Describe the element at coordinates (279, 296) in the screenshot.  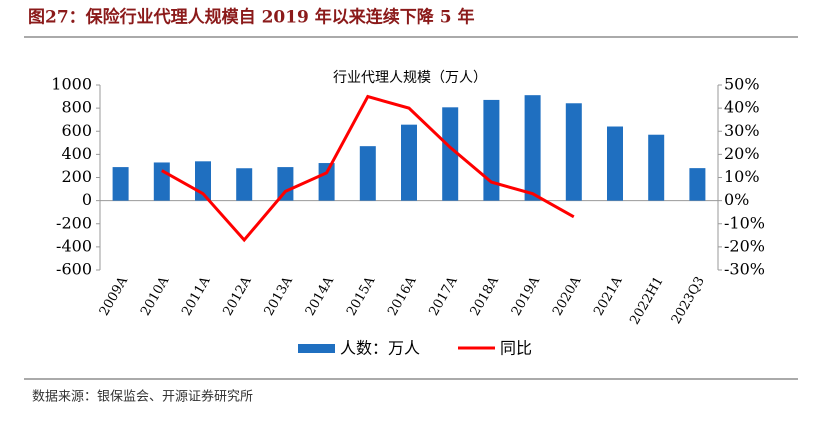
I see `x-tick-label: 2013A` at that location.